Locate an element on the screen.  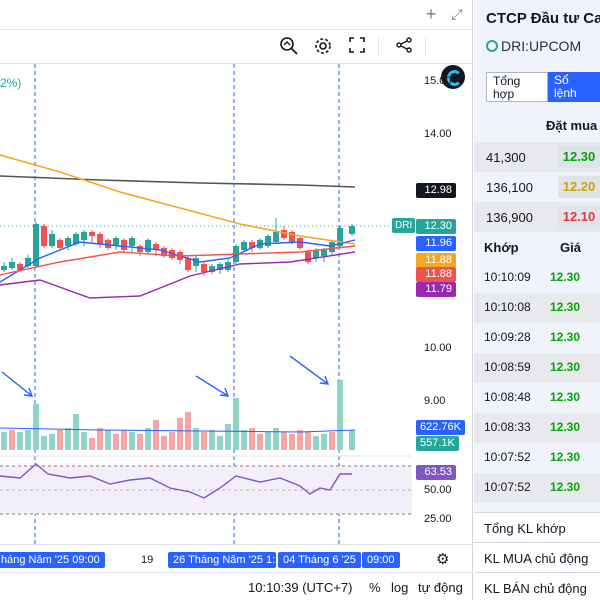
auto-toggle: tự động is located at coordinates (440, 587).